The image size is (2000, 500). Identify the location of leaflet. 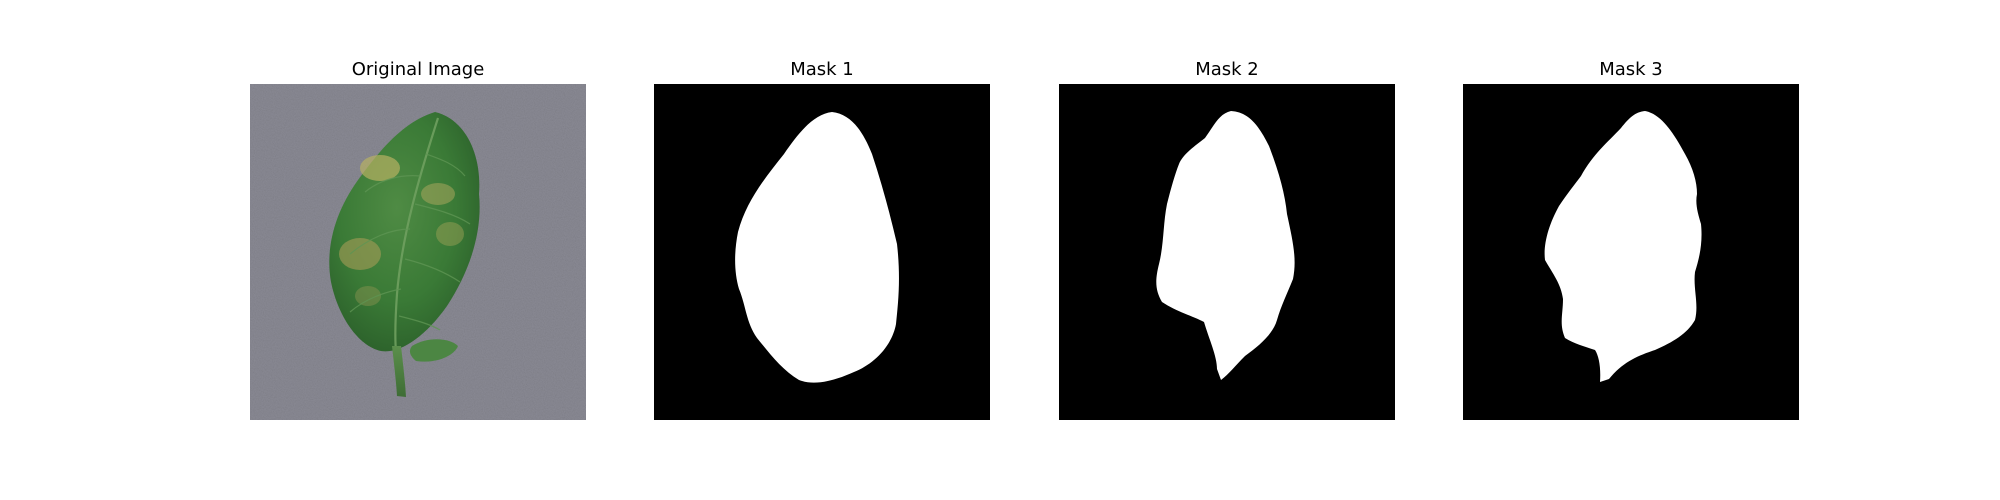
(433, 350).